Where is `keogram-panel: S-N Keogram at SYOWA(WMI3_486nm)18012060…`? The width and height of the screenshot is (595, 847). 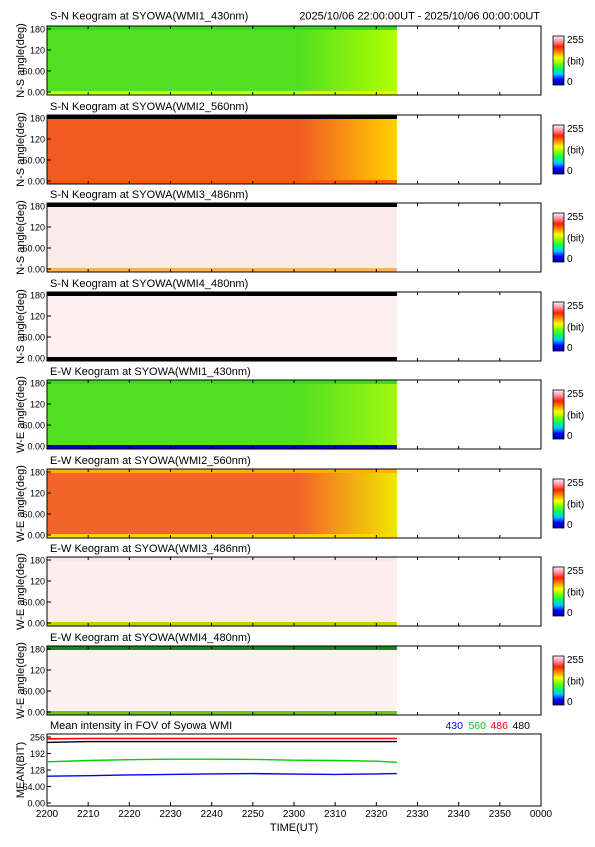
keogram-panel: S-N Keogram at SYOWA(WMI3_486nm)18012060… is located at coordinates (299, 232).